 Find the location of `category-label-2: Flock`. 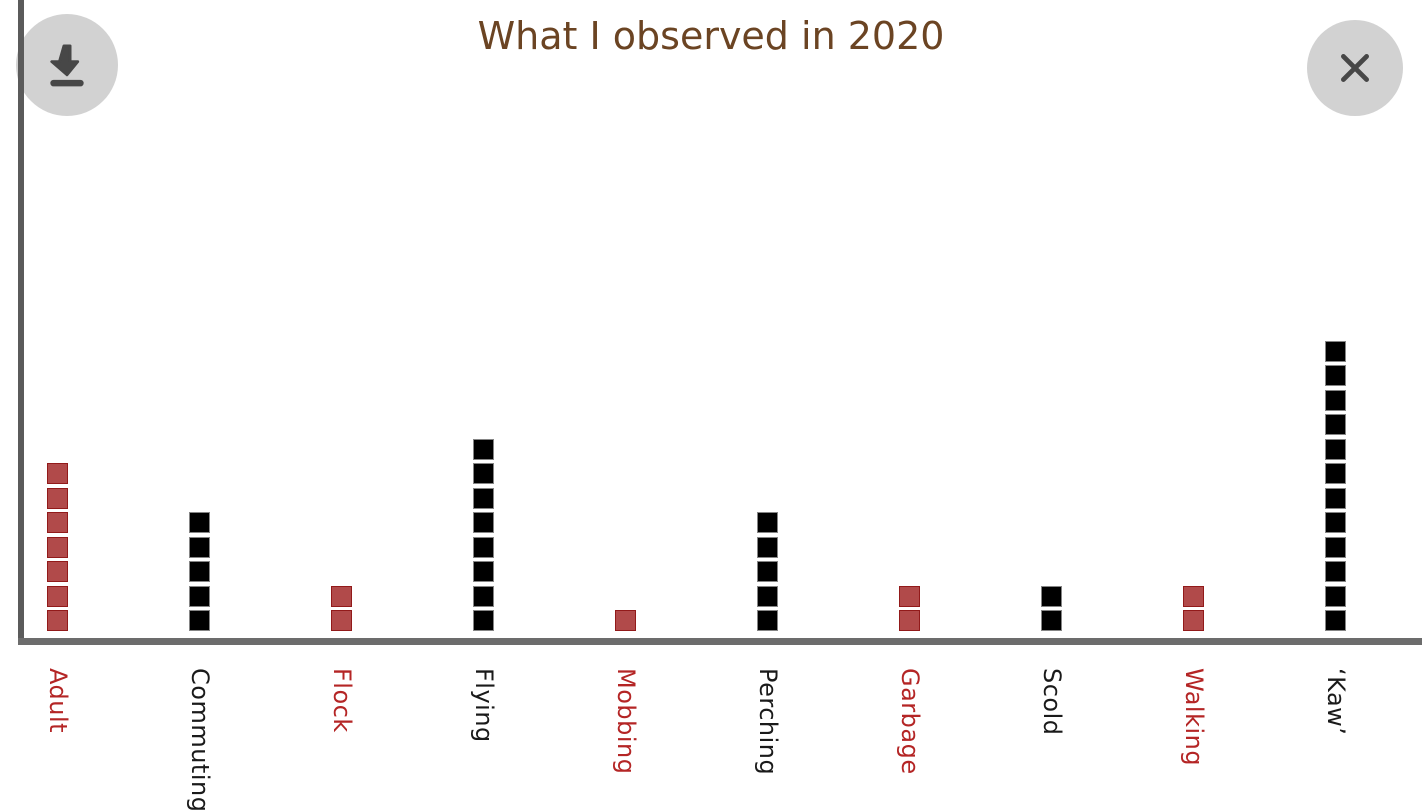

category-label-2: Flock is located at coordinates (341, 700).